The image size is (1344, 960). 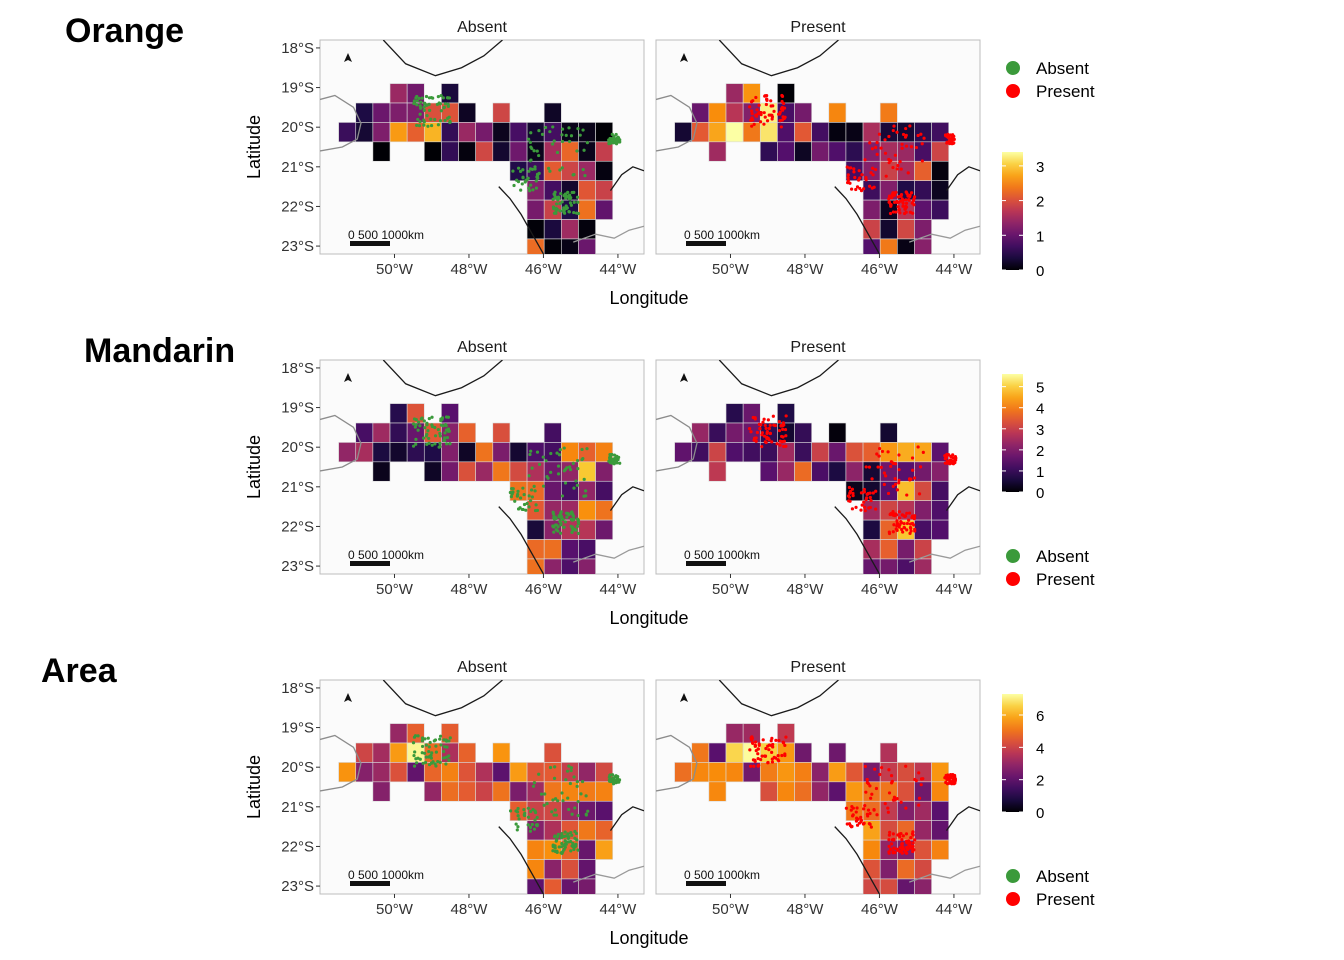 What do you see at coordinates (395, 909) in the screenshot?
I see `x-tick-label: 50°W` at bounding box center [395, 909].